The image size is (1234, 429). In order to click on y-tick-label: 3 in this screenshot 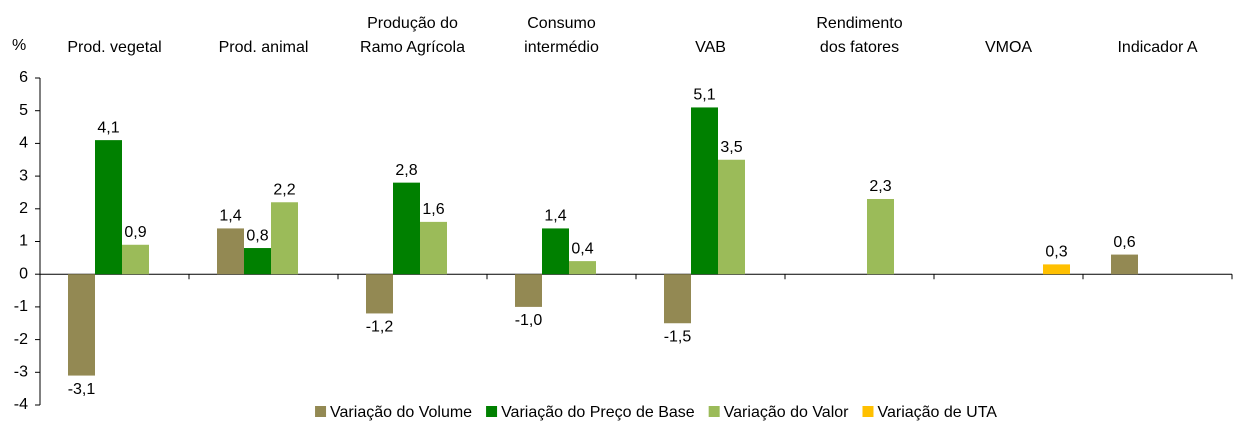, I will do `click(23, 175)`.